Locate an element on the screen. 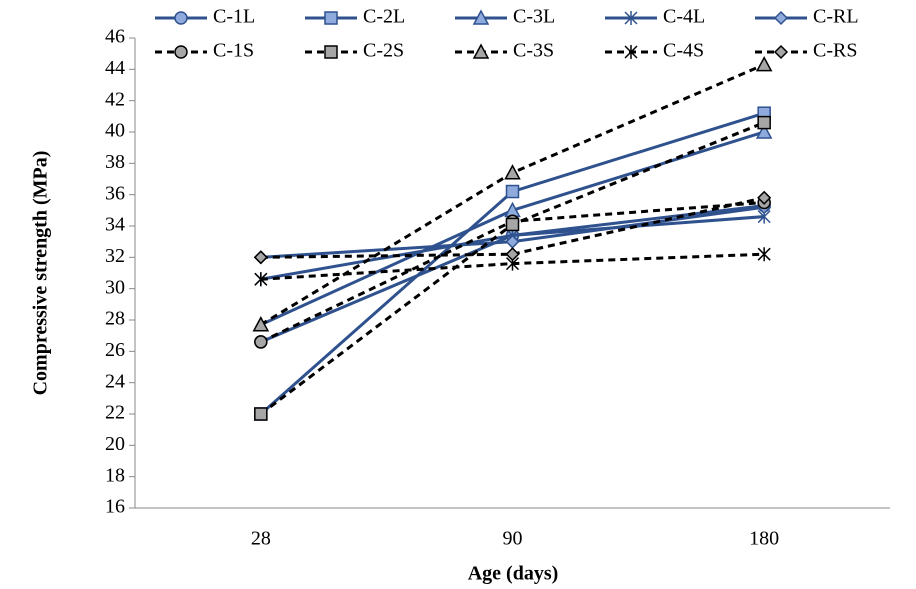 The width and height of the screenshot is (916, 589). x-tick-label: 28 is located at coordinates (261, 539).